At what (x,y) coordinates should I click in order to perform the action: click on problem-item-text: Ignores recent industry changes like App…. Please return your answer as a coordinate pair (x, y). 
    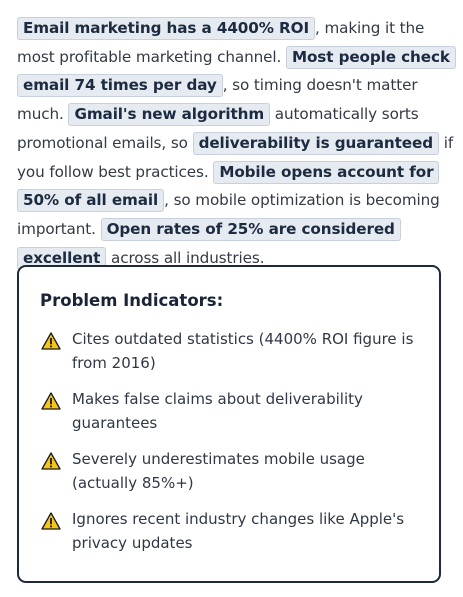
    Looking at the image, I should click on (238, 531).